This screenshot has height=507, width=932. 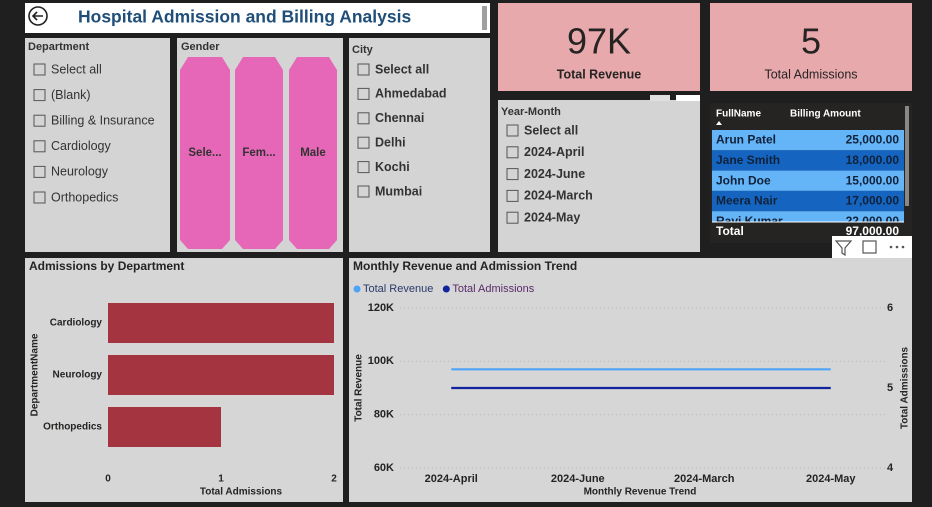 What do you see at coordinates (599, 41) in the screenshot?
I see `card-value: 97K` at bounding box center [599, 41].